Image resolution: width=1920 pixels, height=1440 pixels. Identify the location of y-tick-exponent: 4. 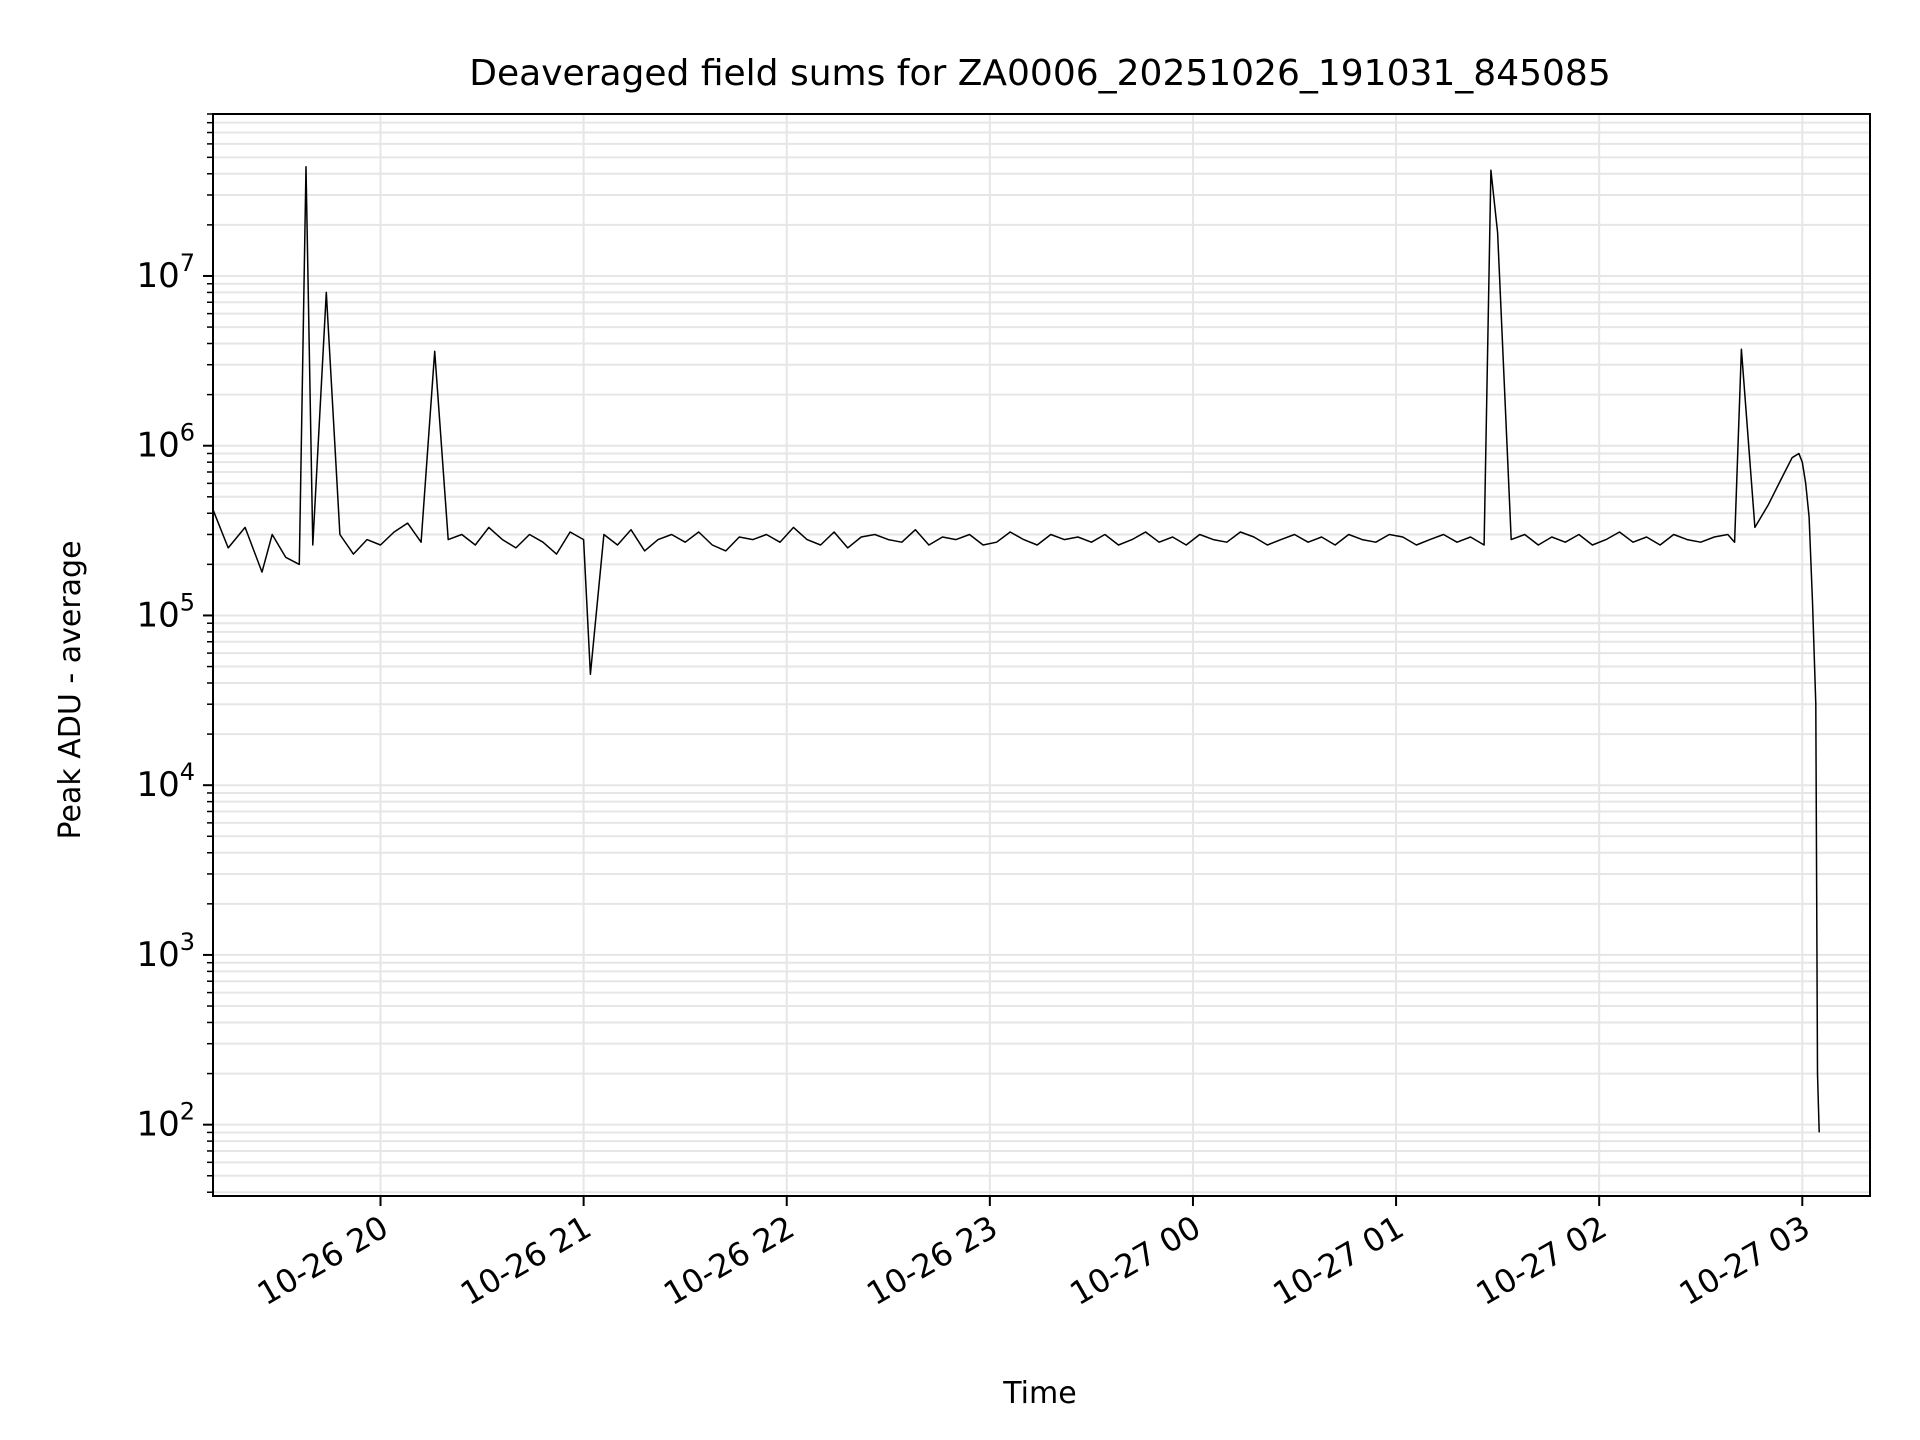
(187, 772).